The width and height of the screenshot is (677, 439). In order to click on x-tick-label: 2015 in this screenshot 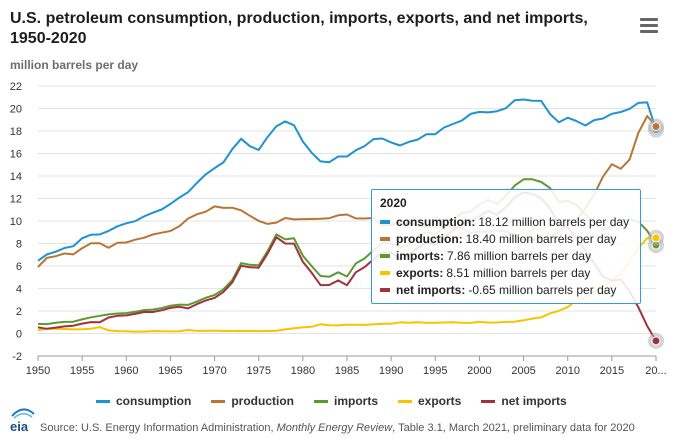, I will do `click(612, 371)`.